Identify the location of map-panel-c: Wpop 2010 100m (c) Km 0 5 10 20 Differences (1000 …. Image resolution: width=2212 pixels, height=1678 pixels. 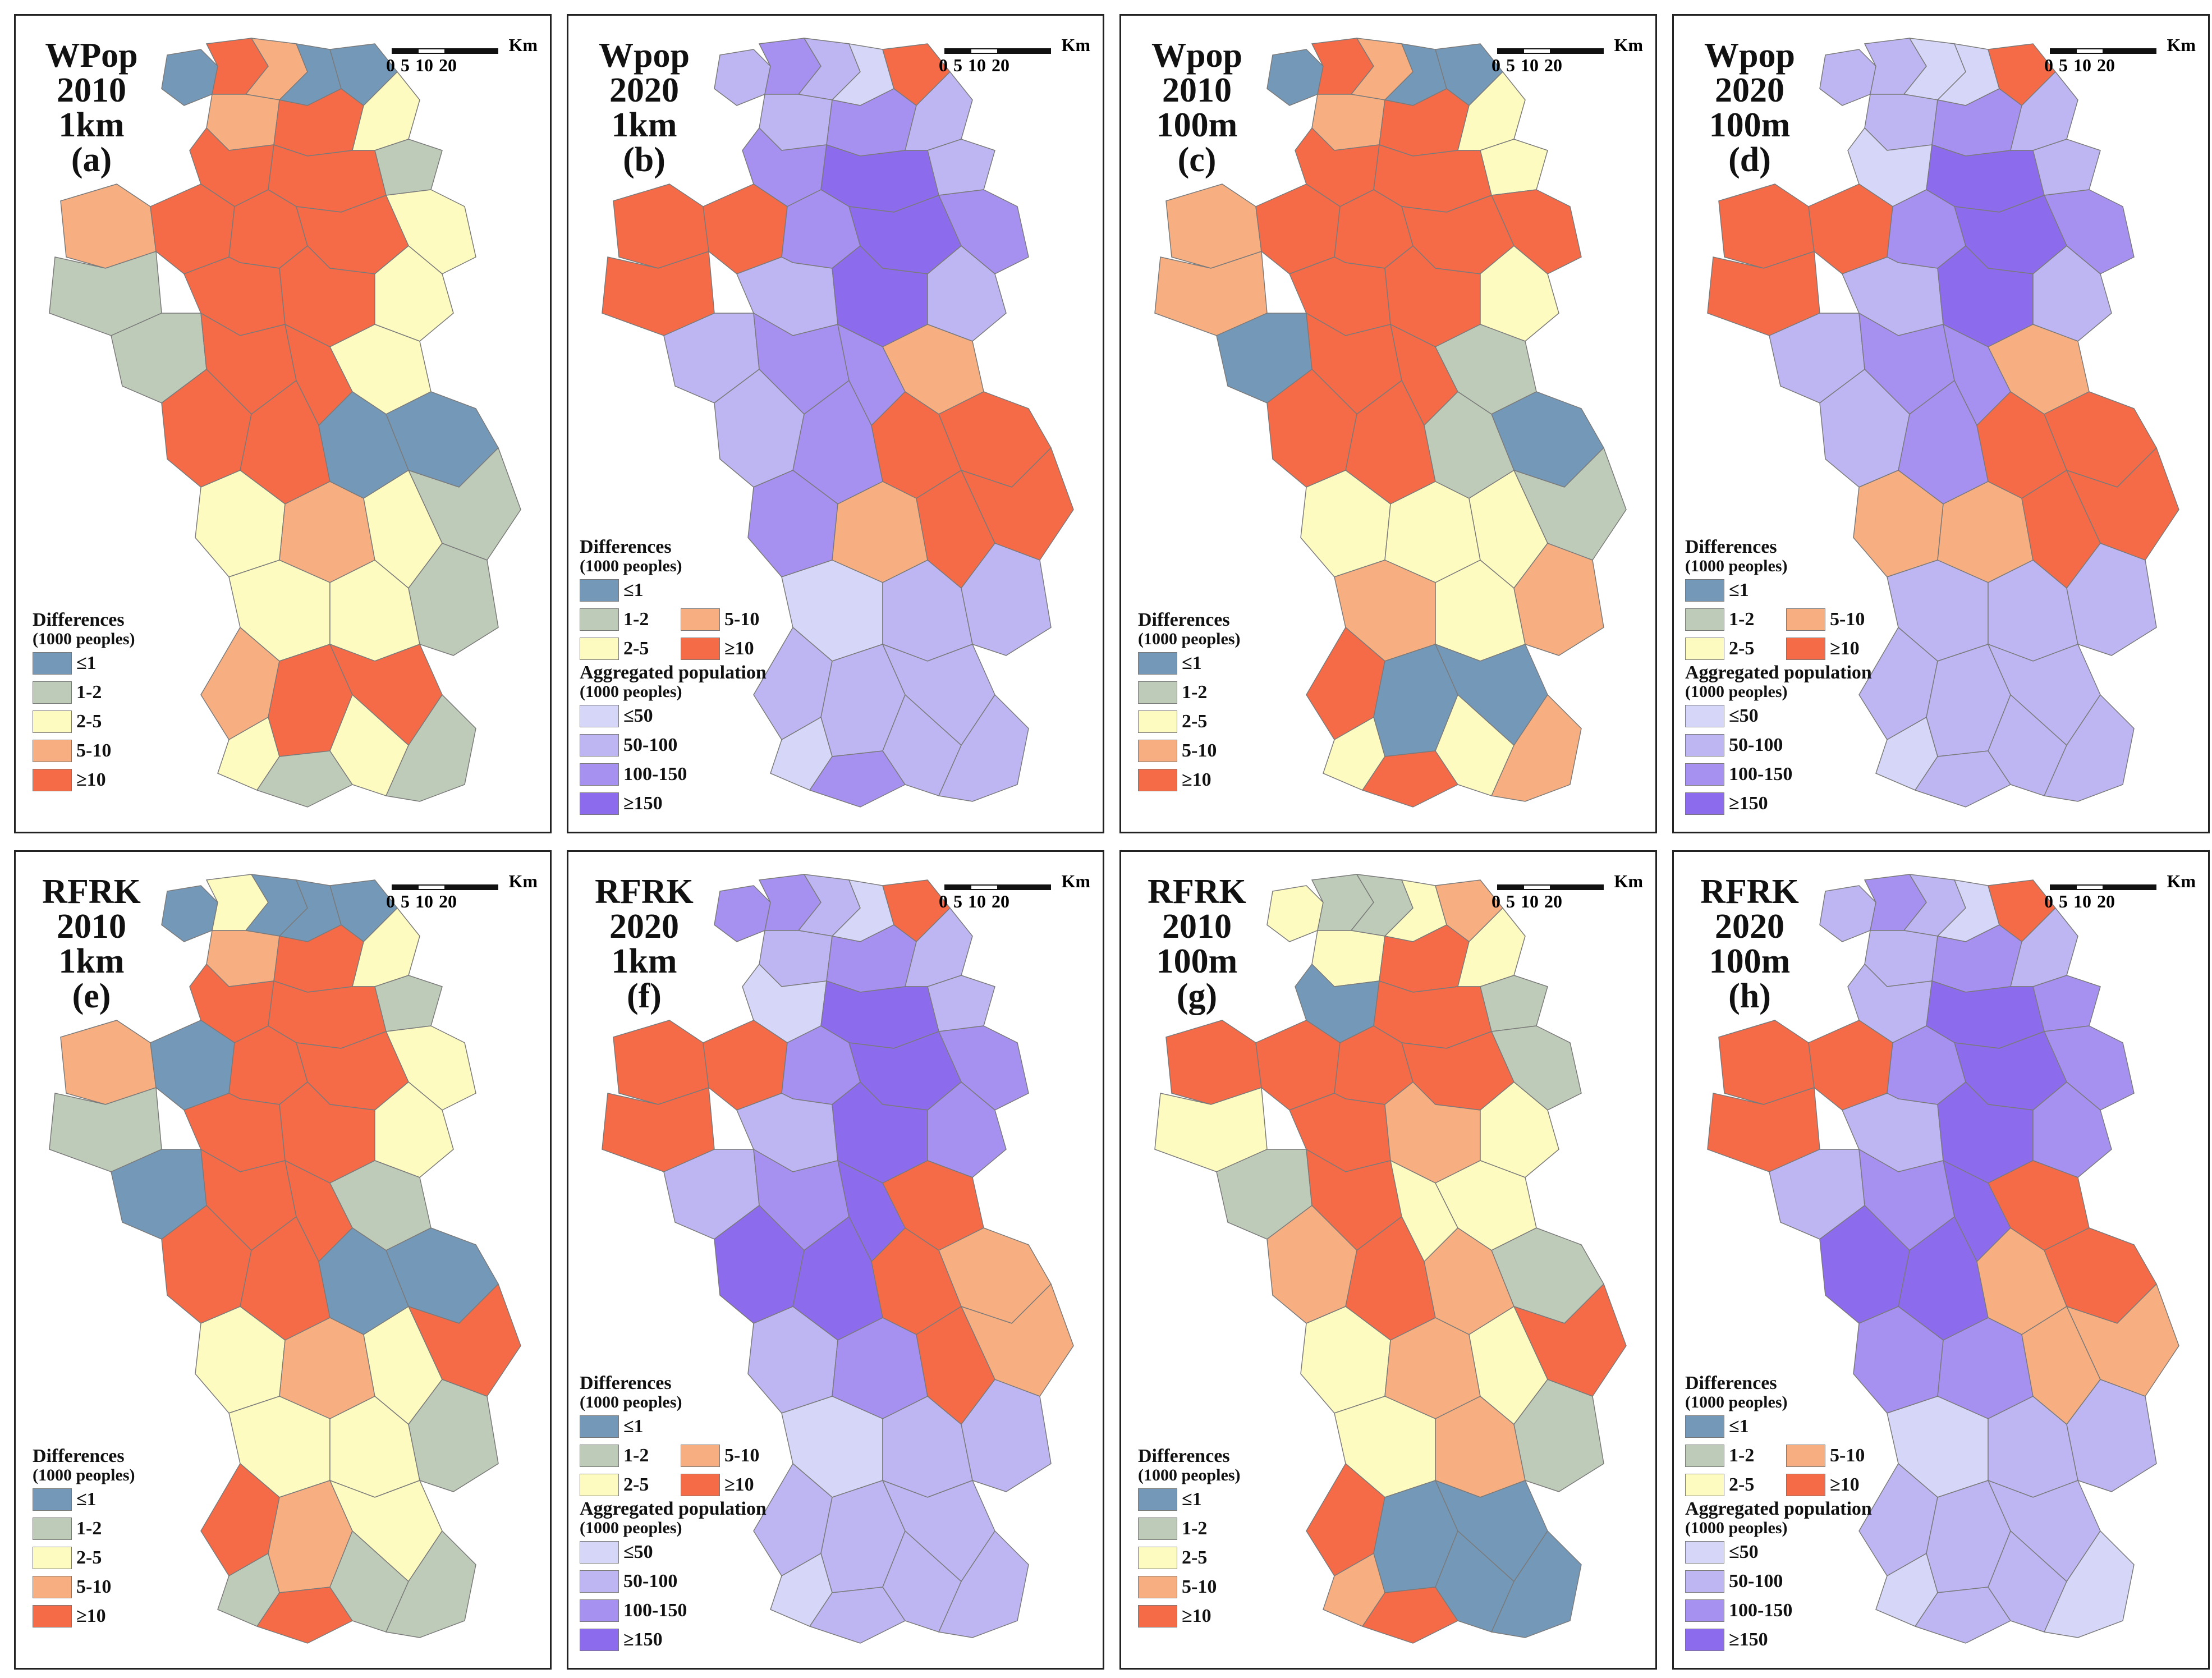
(1388, 424).